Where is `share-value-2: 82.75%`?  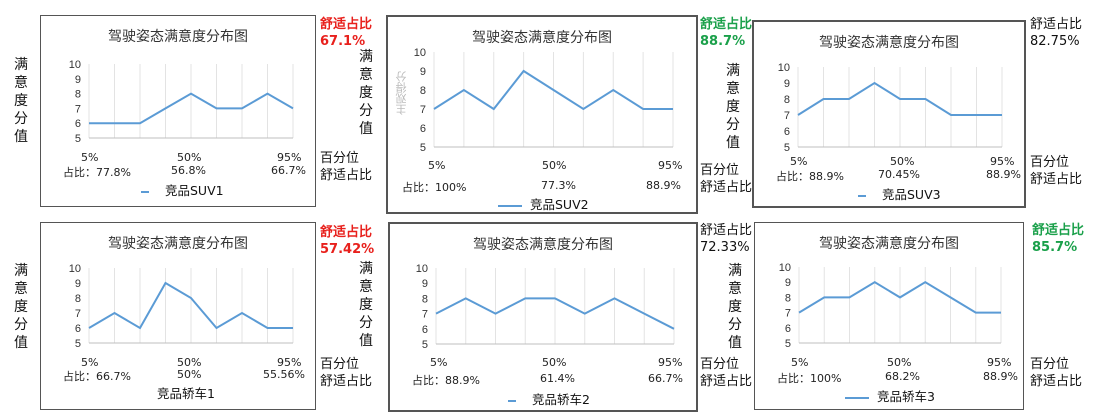 share-value-2: 82.75% is located at coordinates (1056, 41).